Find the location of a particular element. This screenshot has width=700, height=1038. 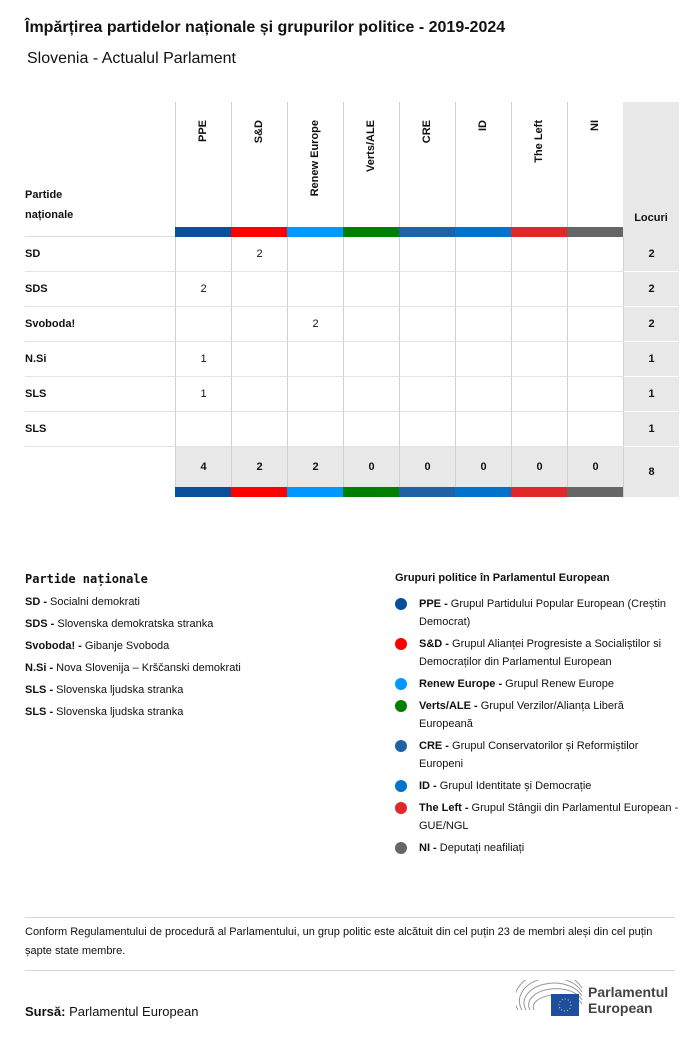

party-name: Slovenska ljudska stranka is located at coordinates (118, 712).